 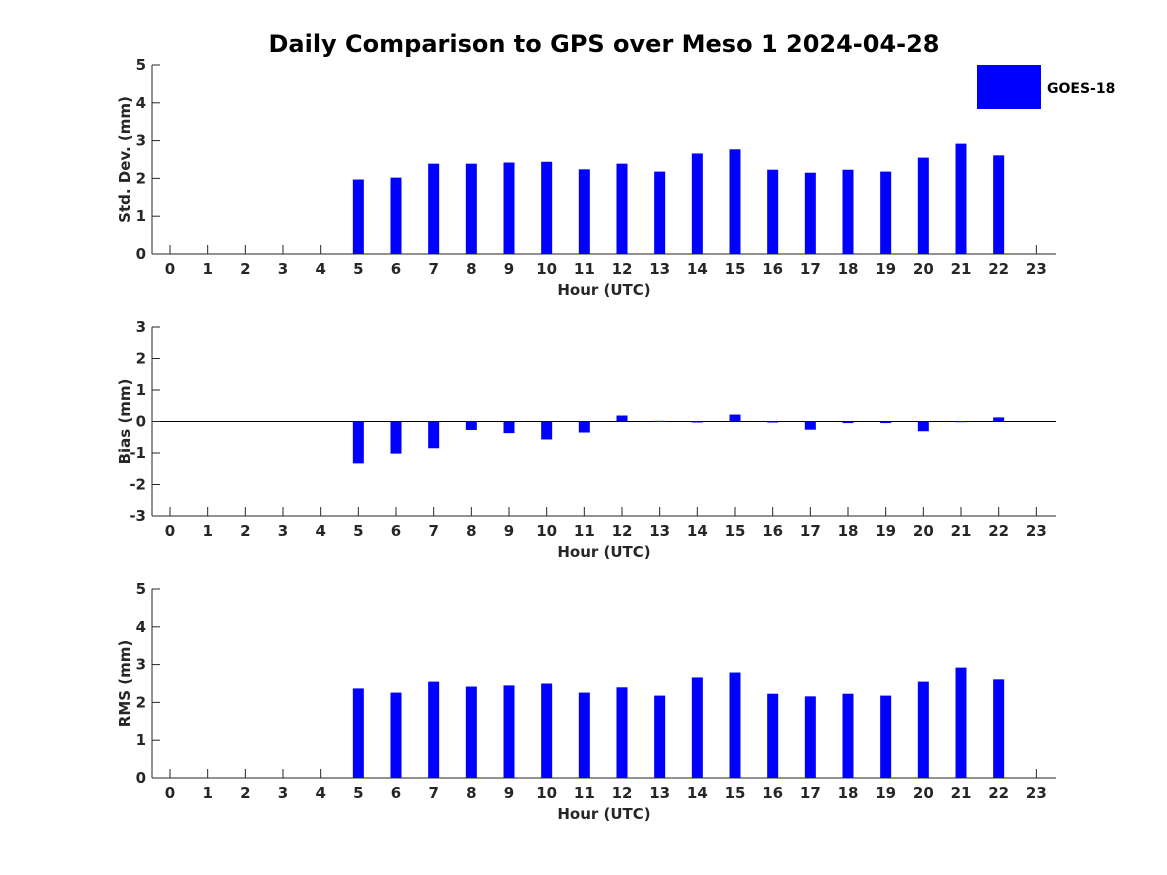 What do you see at coordinates (810, 793) in the screenshot?
I see `rms-mm-xtick-label: 17` at bounding box center [810, 793].